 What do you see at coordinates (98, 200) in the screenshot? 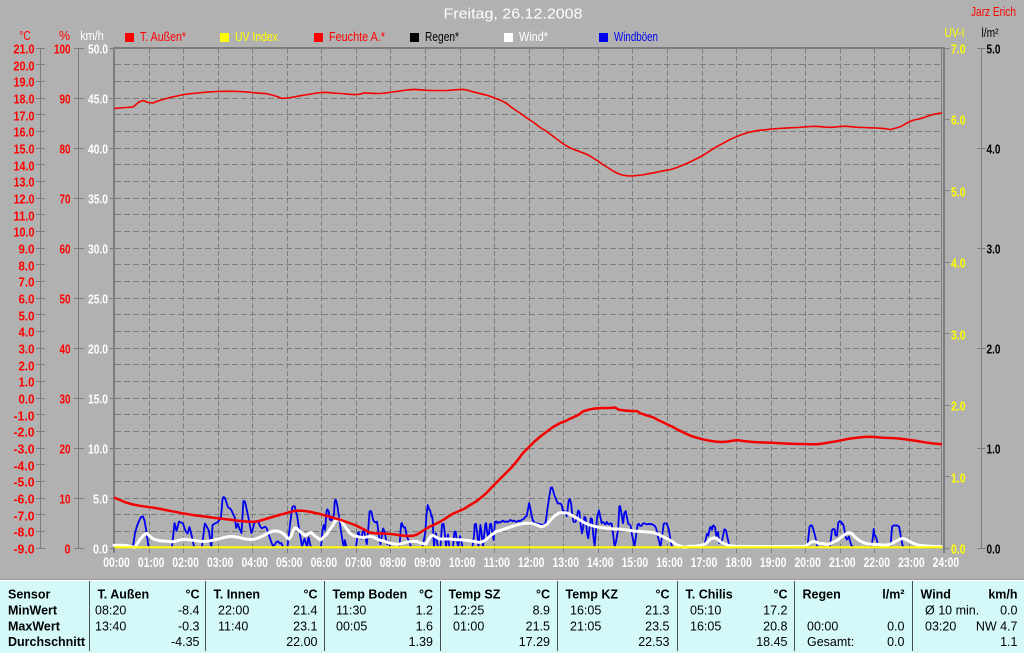
I see `svg-text: 35.0` at bounding box center [98, 200].